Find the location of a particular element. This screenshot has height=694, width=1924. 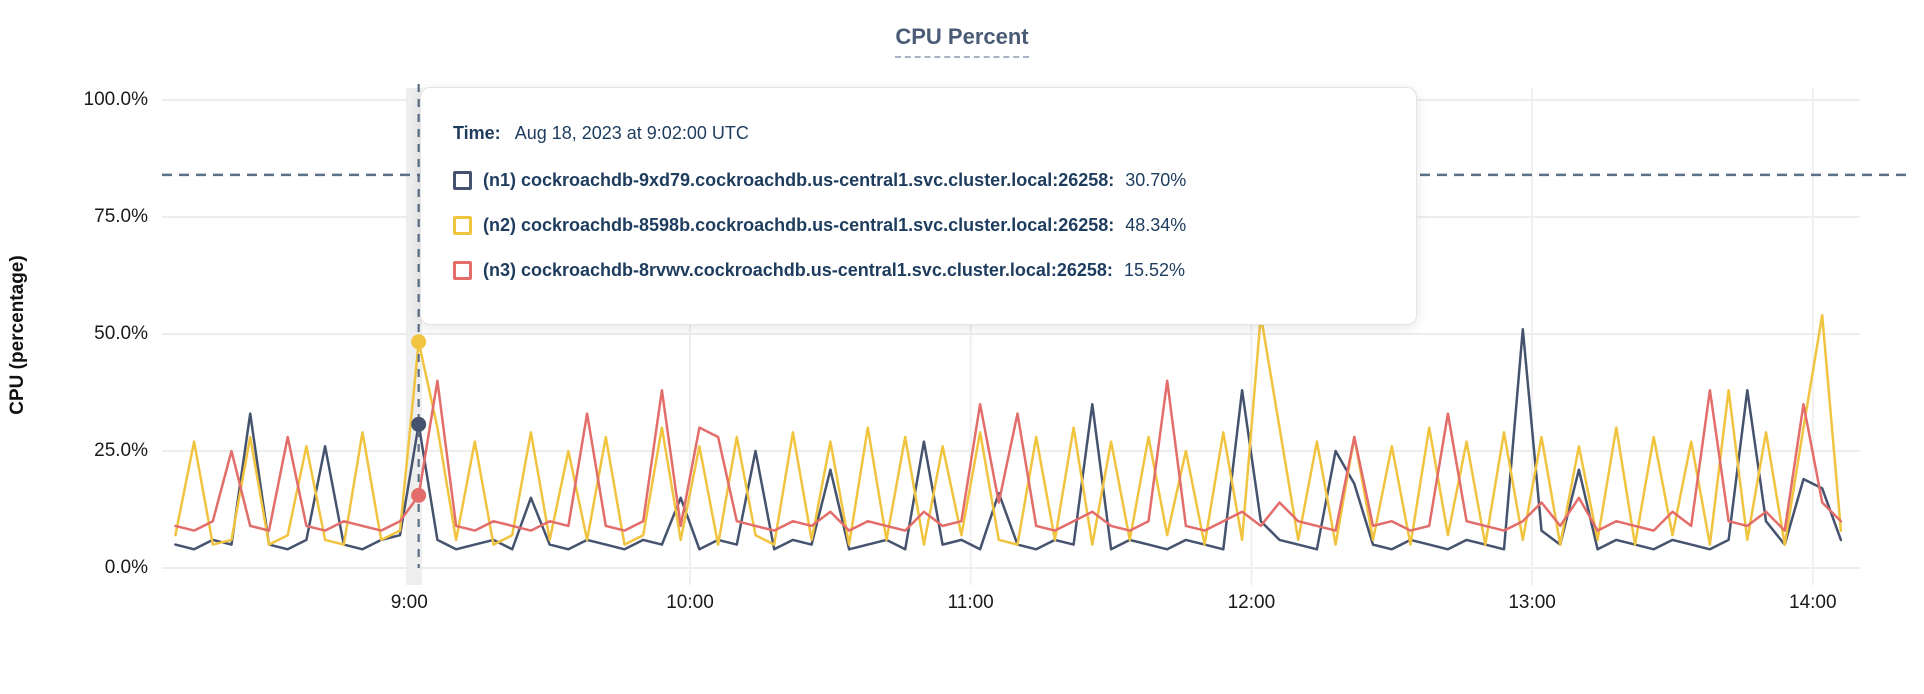

y-tick-label: 100.0% is located at coordinates (115, 99).